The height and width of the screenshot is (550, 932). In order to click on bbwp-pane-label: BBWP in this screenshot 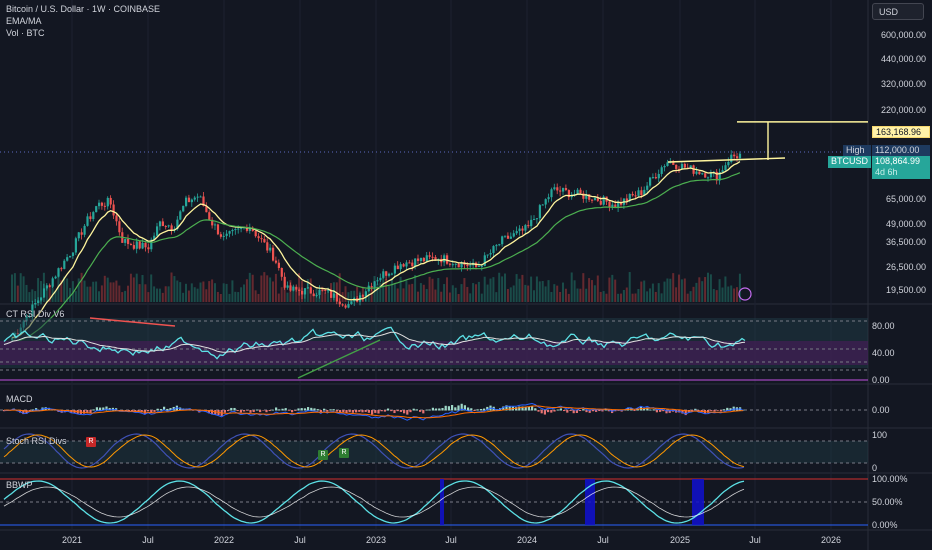, I will do `click(19, 485)`.